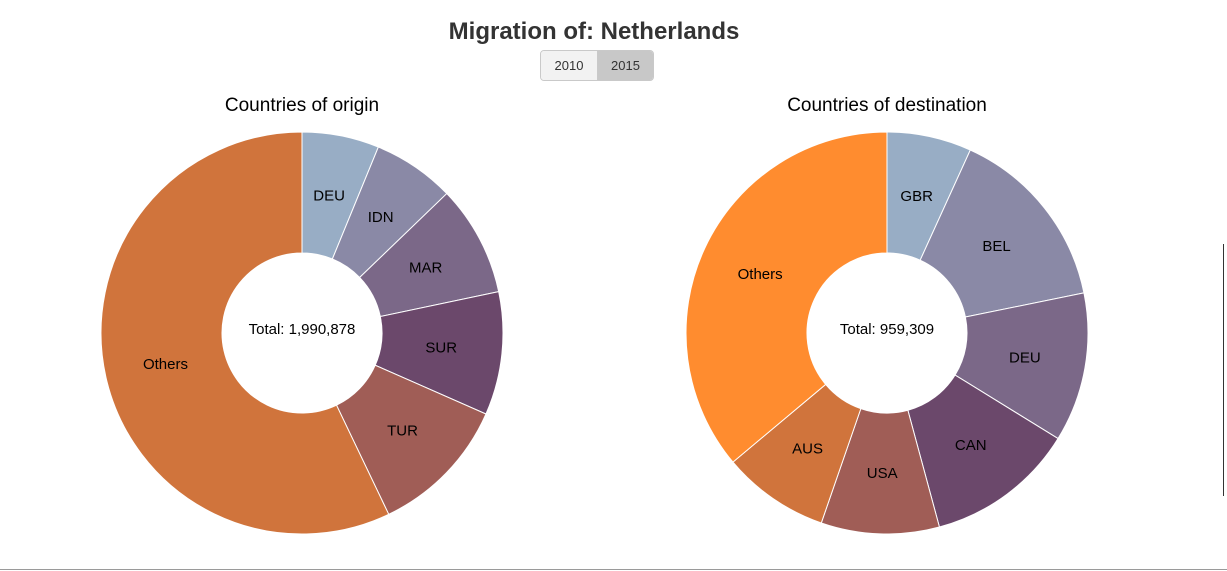  What do you see at coordinates (381, 217) in the screenshot?
I see `origin-label-idn: IDN` at bounding box center [381, 217].